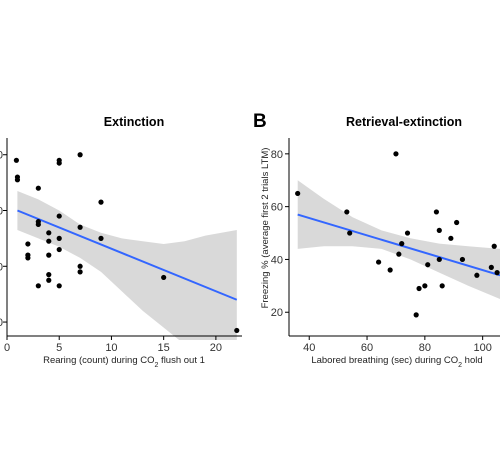 Image resolution: width=500 pixels, height=475 pixels. What do you see at coordinates (367, 348) in the screenshot?
I see `x-tick-label: 60` at bounding box center [367, 348].